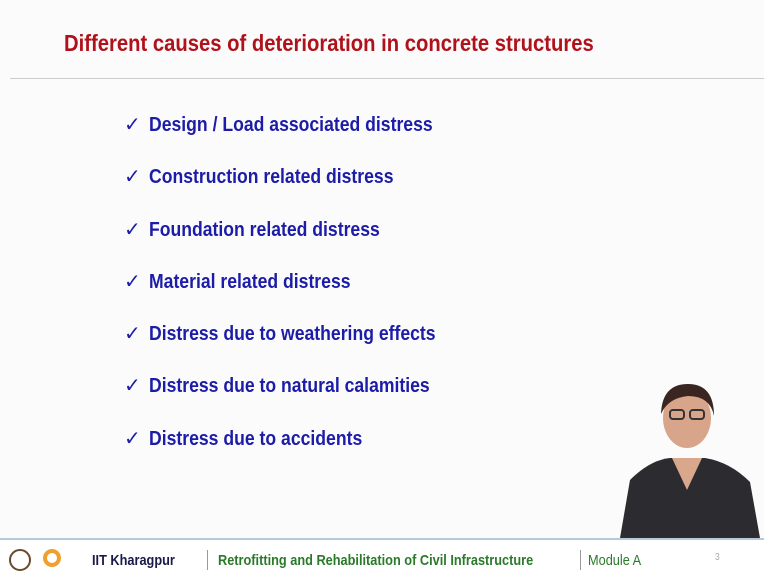 This screenshot has height=580, width=764. Describe the element at coordinates (289, 386) in the screenshot. I see `bullet-text: Distress due to natural calamities` at that location.